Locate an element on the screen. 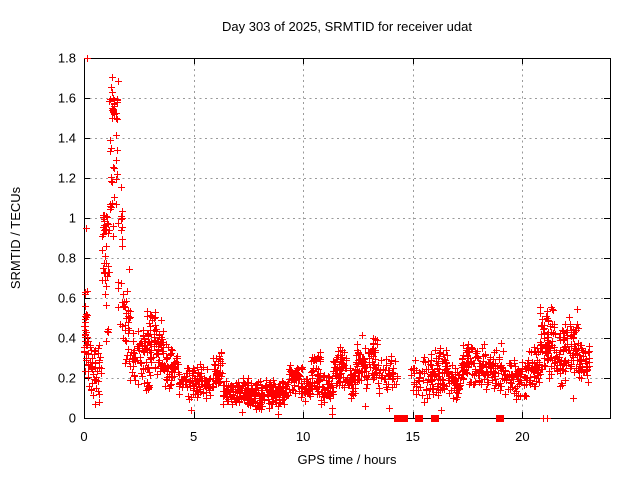 Image resolution: width=640 pixels, height=480 pixels. y-tick-label: 1 is located at coordinates (72, 218).